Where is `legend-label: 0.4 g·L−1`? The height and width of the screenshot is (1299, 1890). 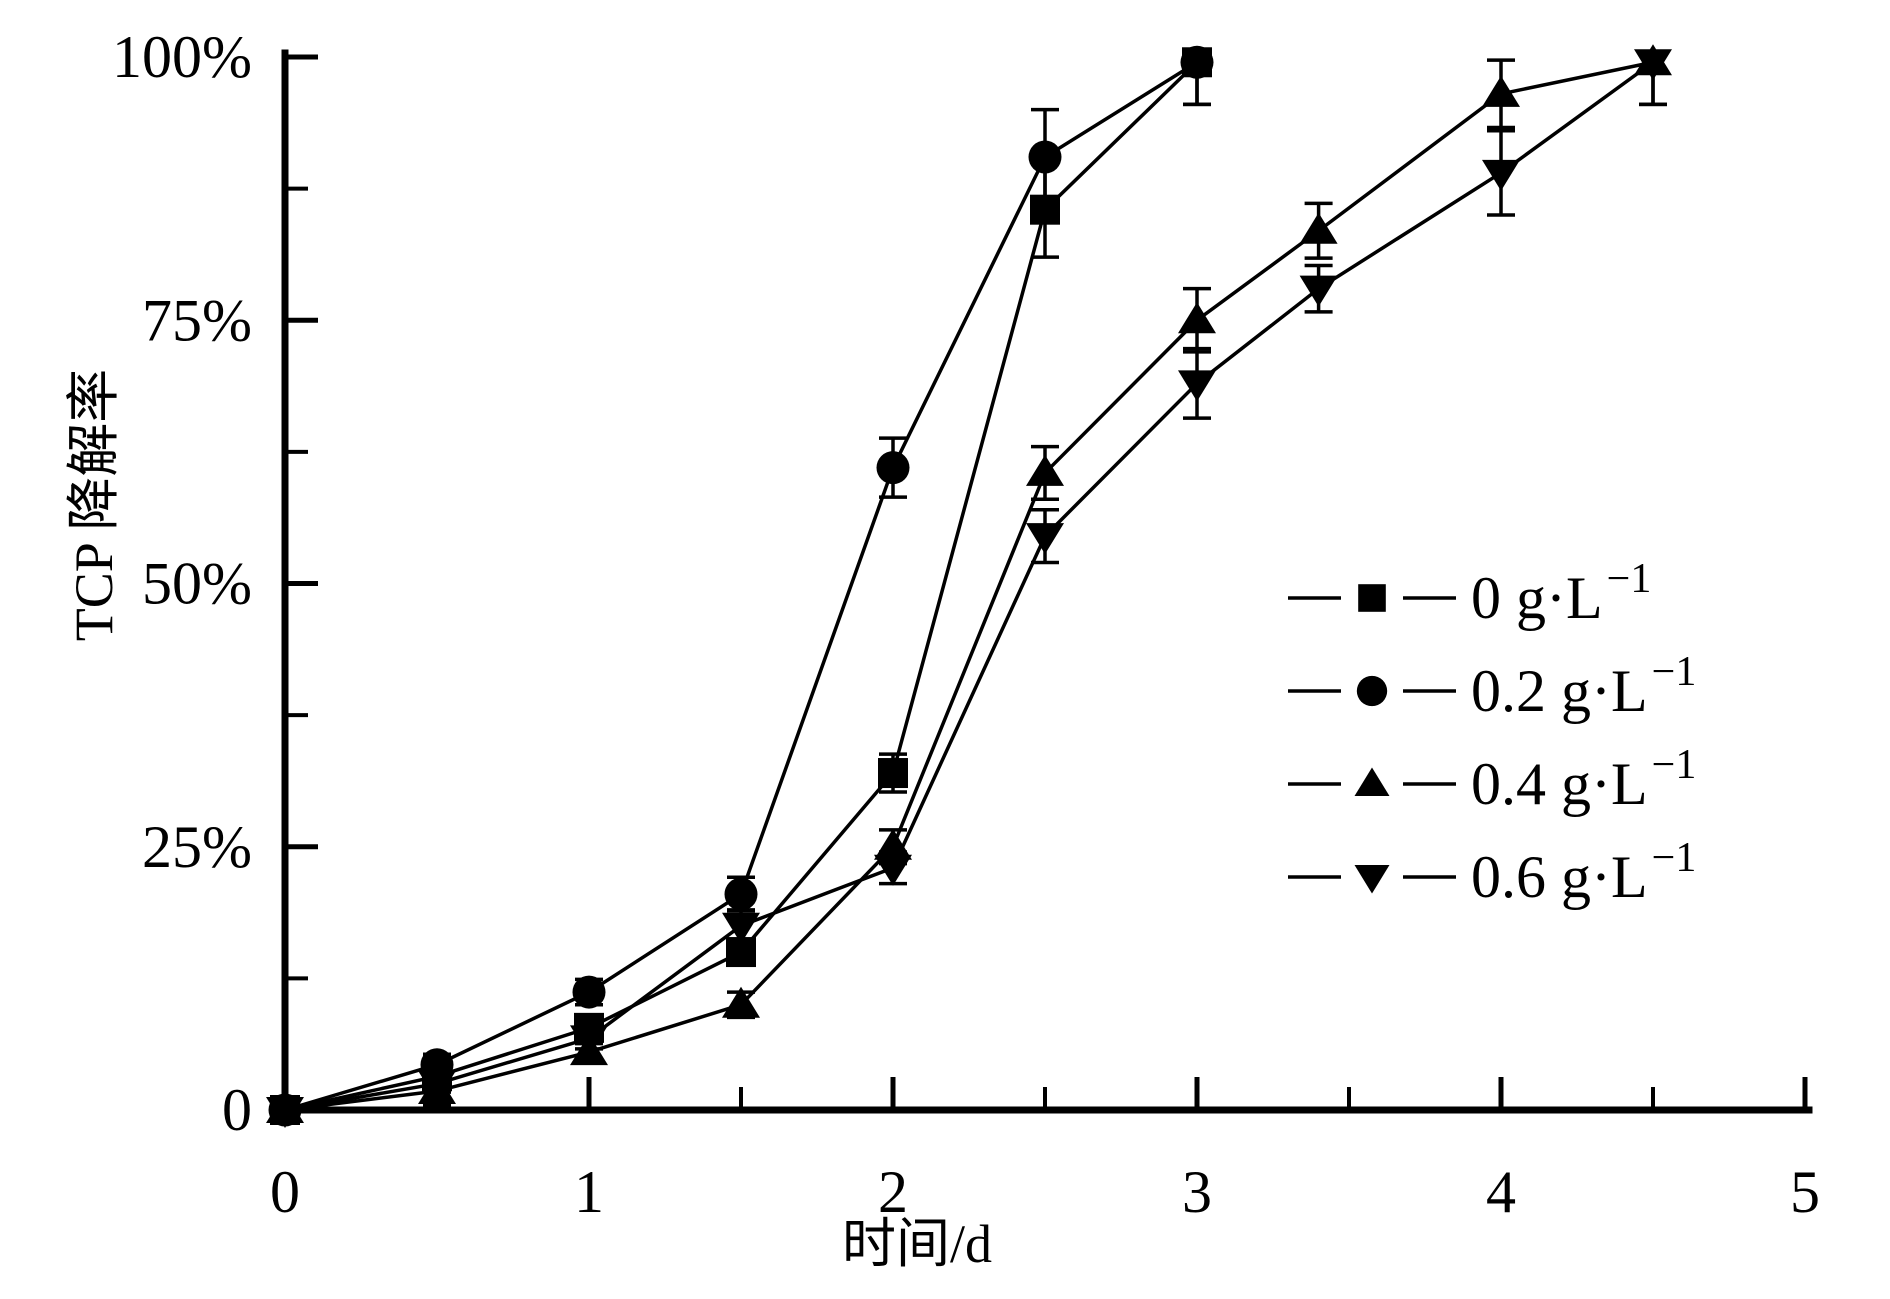 legend-label: 0.4 g·L−1 is located at coordinates (1583, 779).